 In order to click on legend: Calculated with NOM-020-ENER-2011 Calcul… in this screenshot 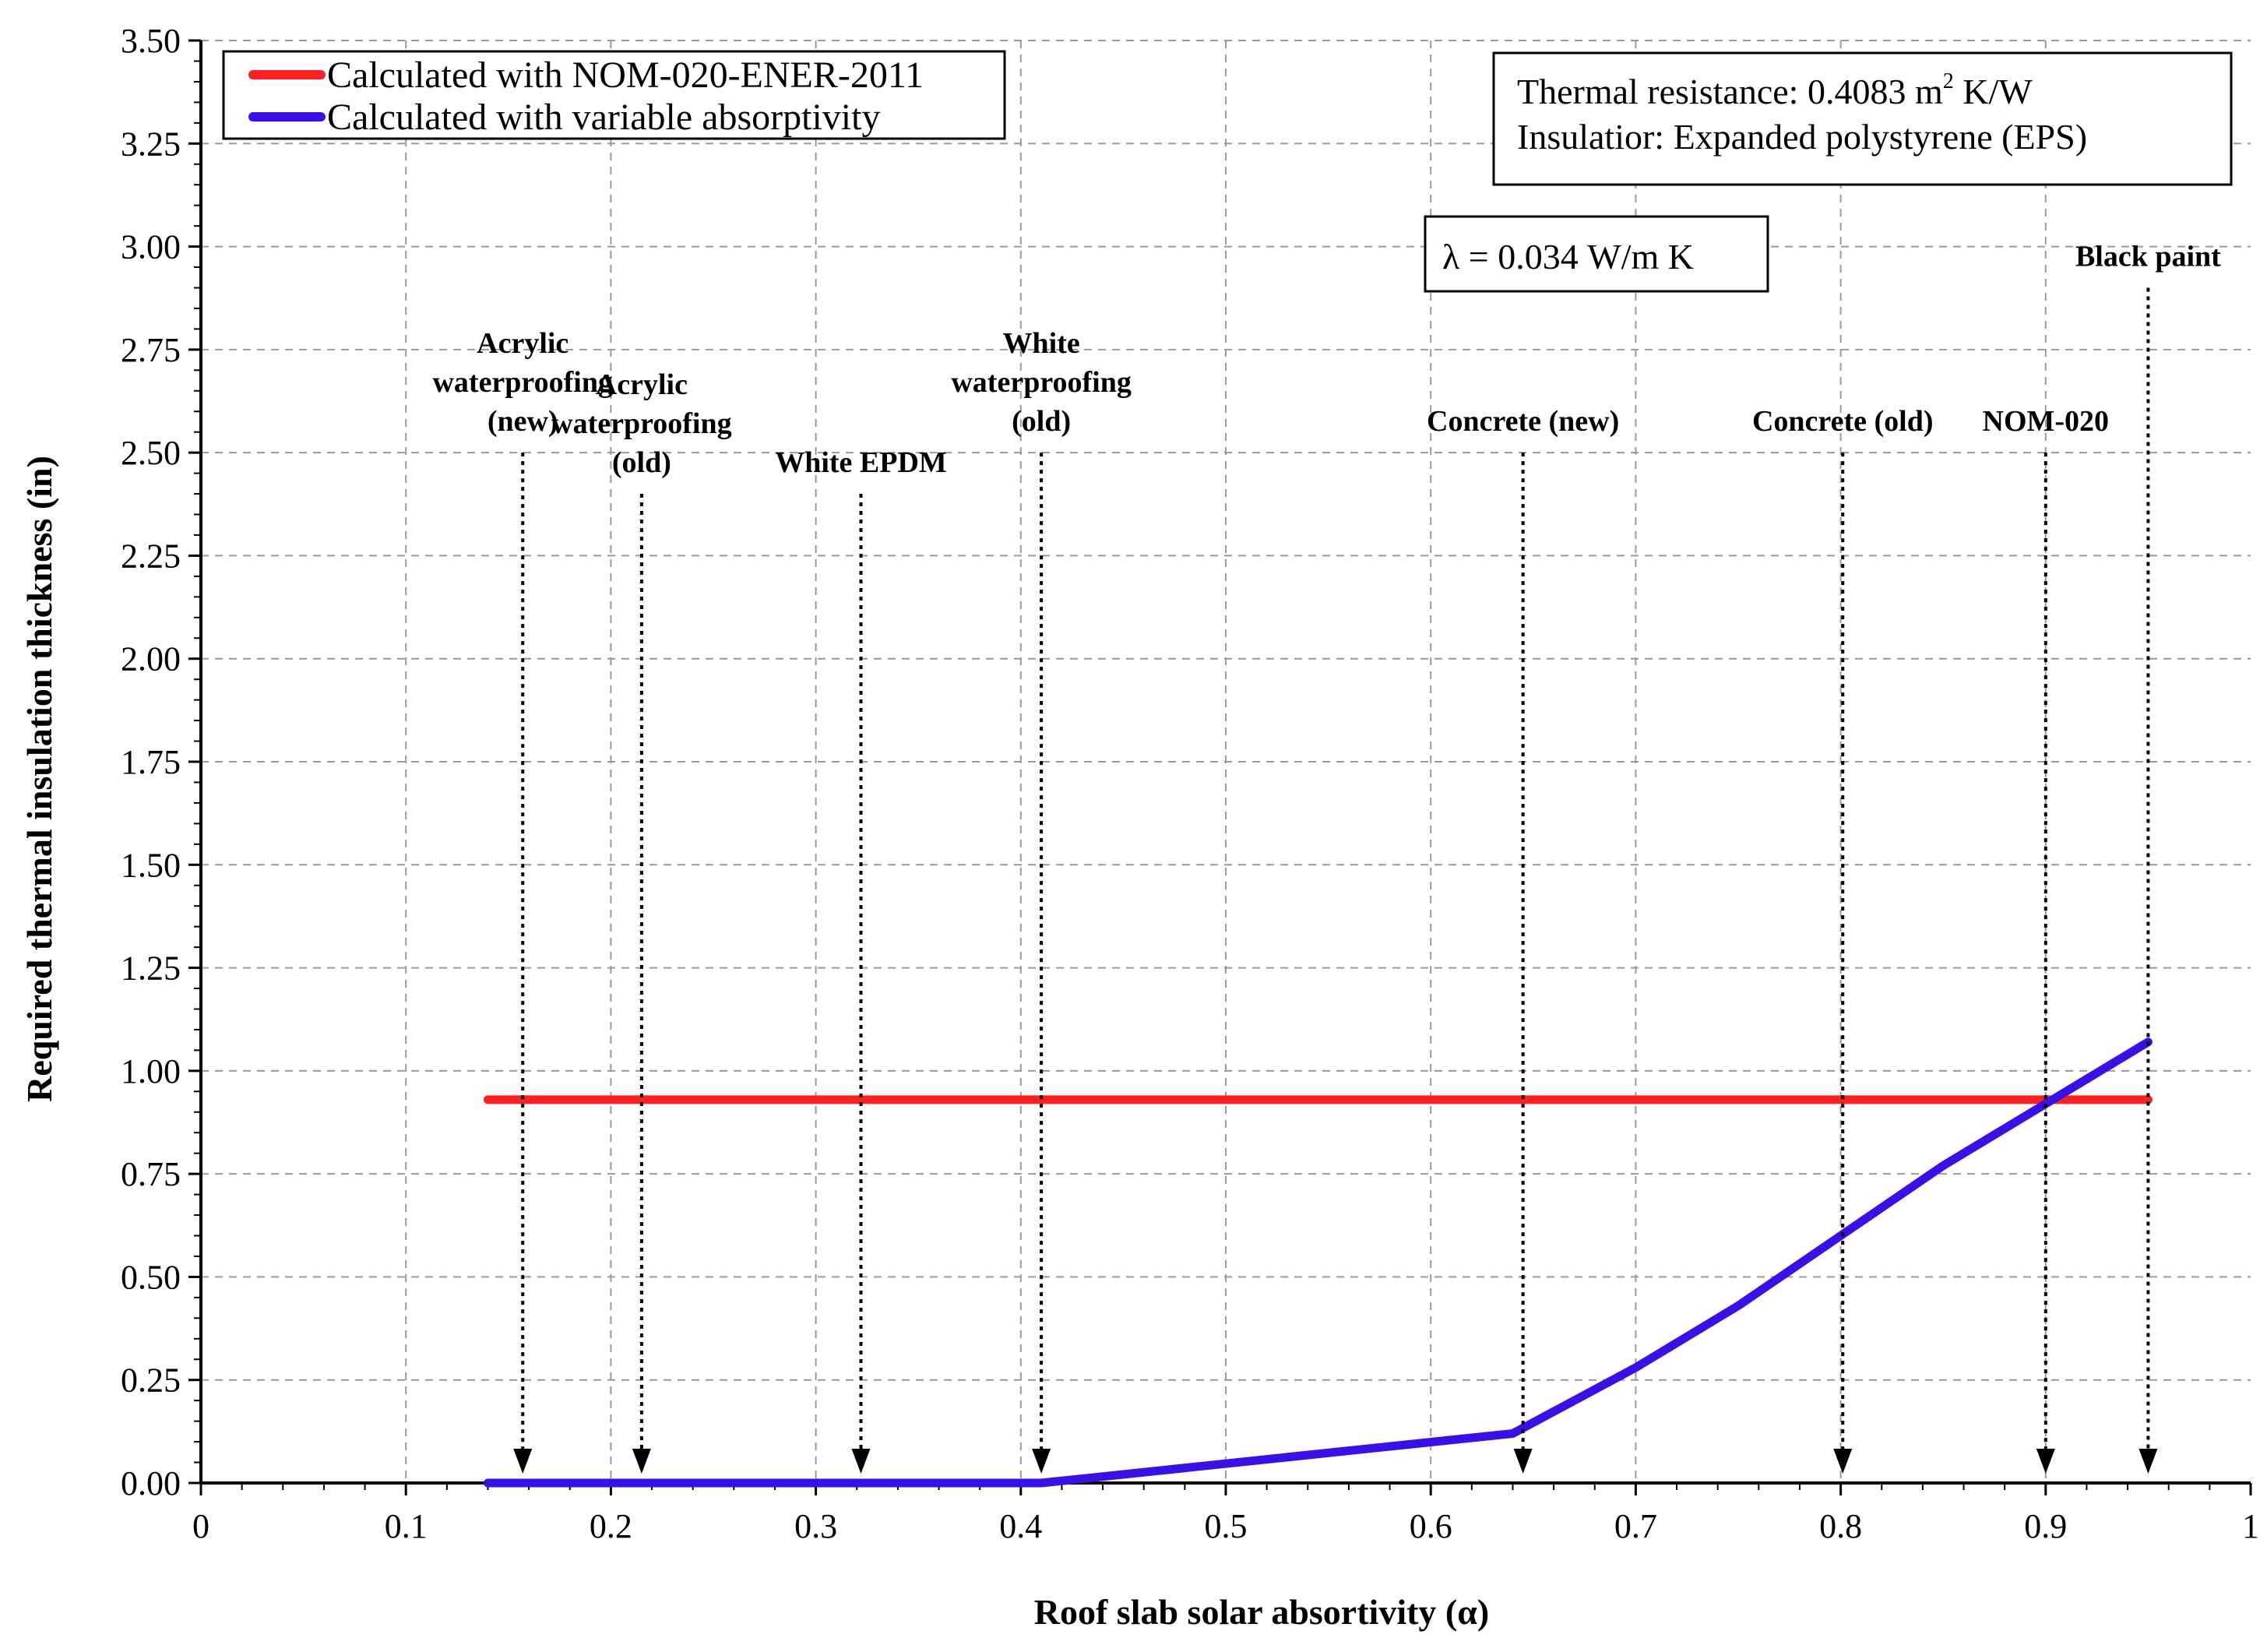, I will do `click(614, 95)`.